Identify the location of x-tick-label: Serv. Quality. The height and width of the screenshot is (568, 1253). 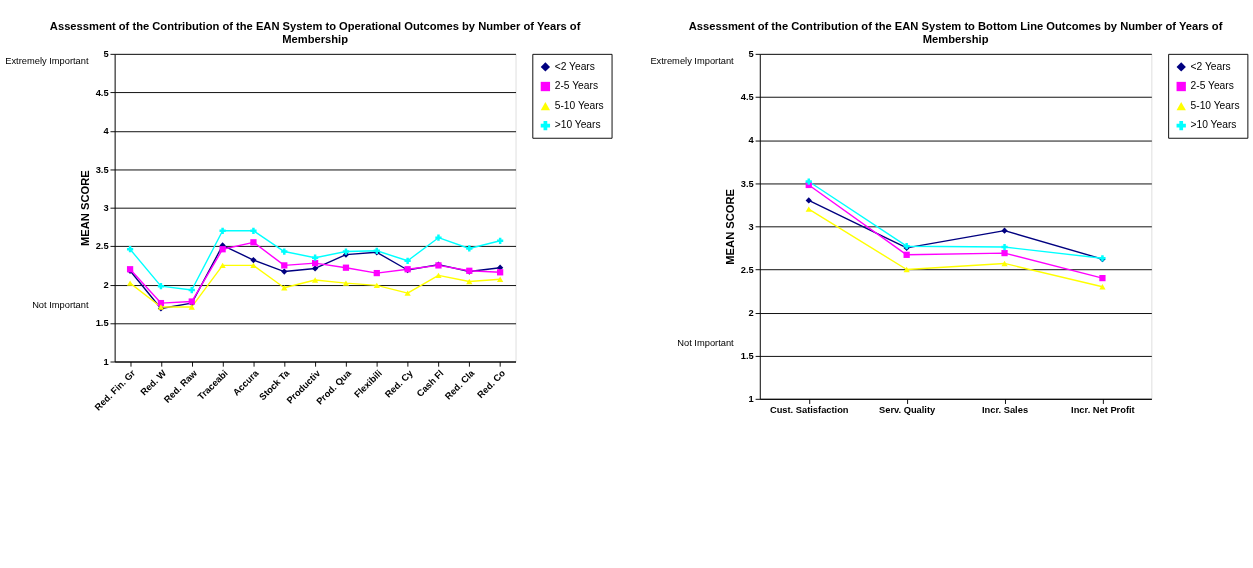
(907, 410).